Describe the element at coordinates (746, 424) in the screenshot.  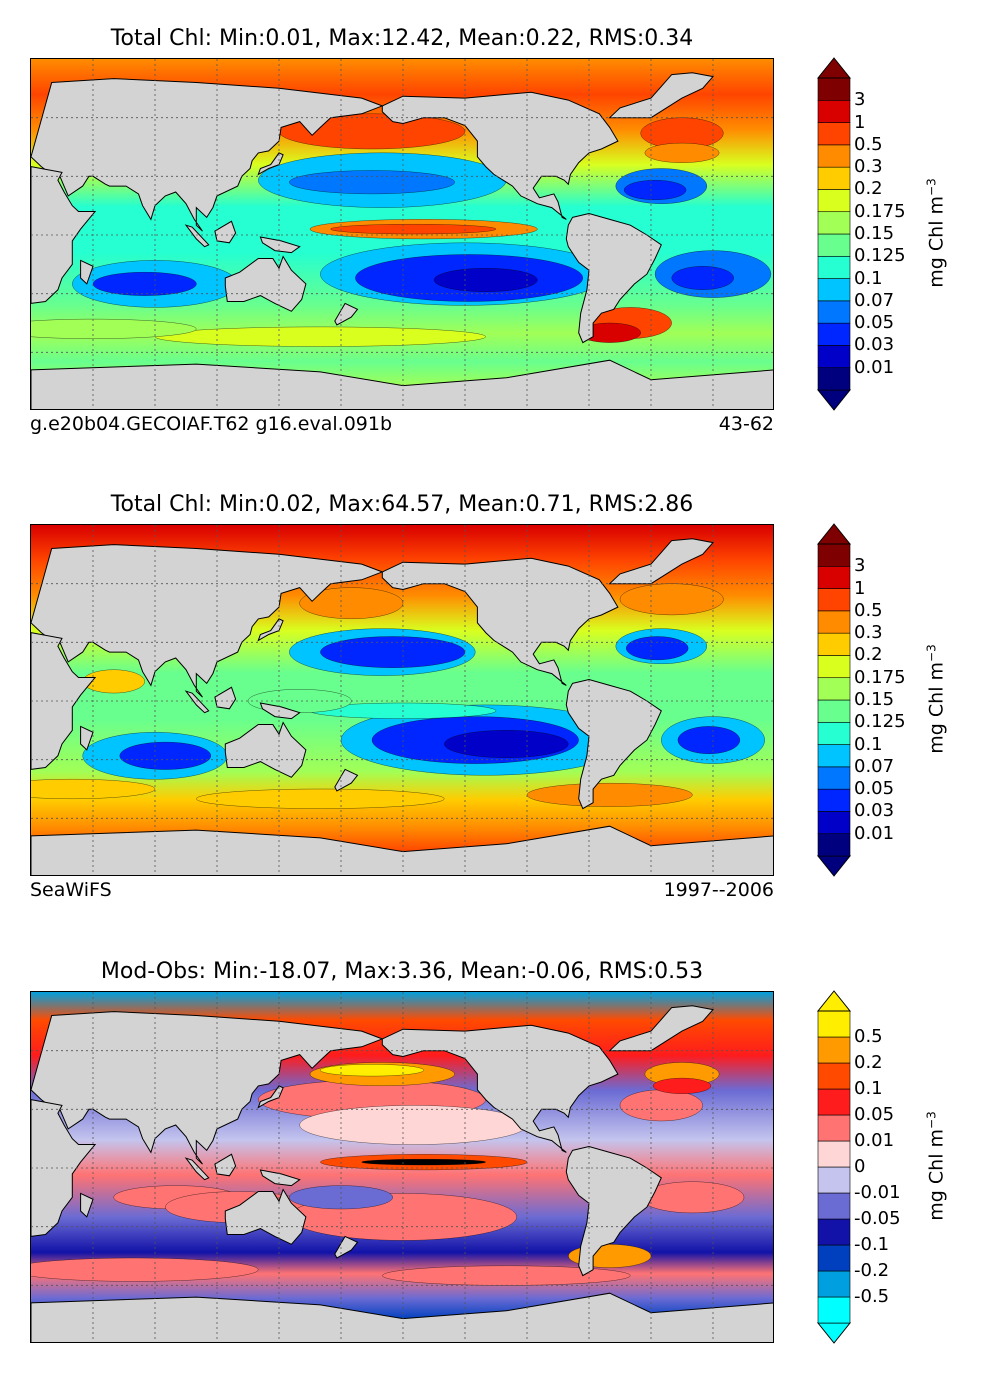
I see `right-caption: 43-62` at that location.